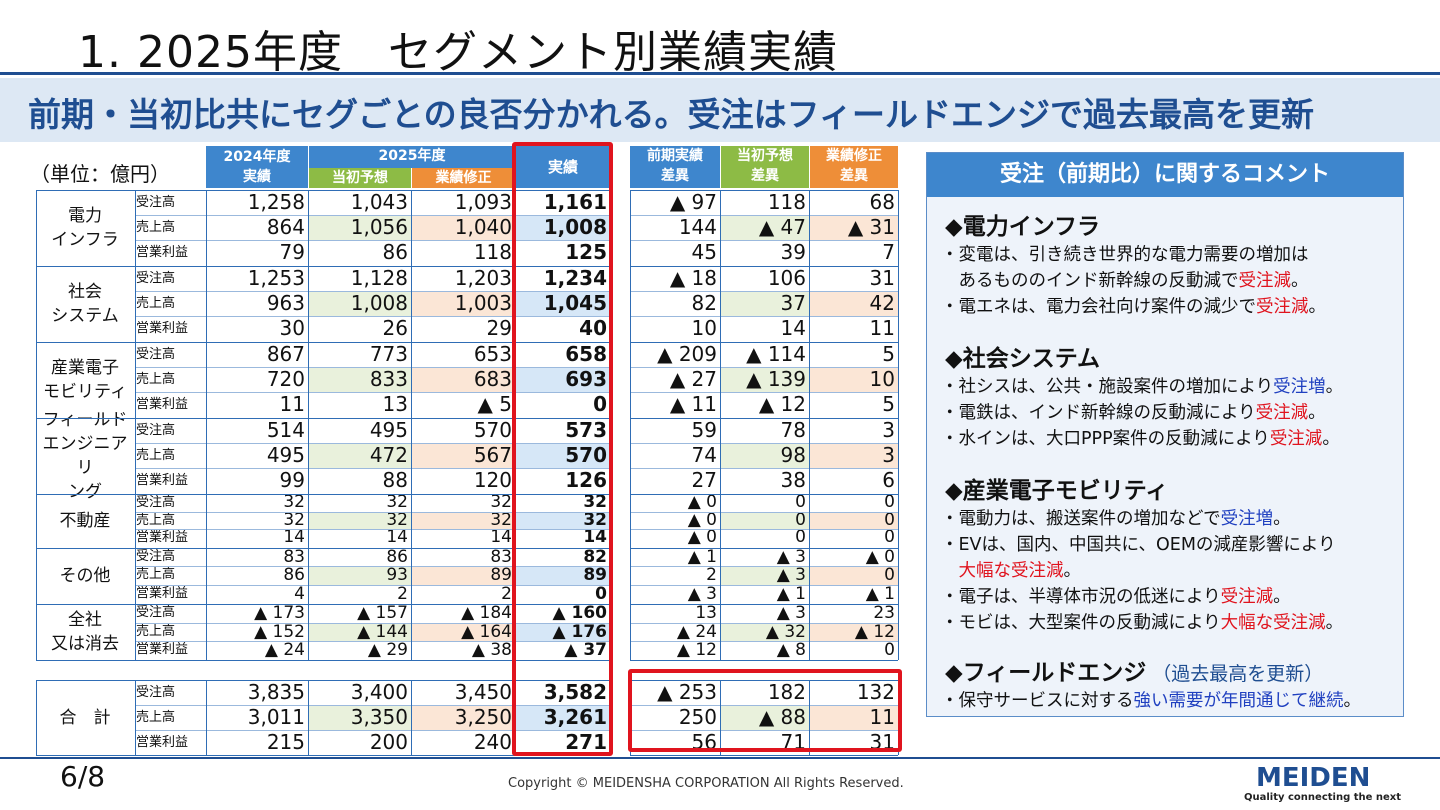 This screenshot has height=810, width=1440. I want to click on diff-cell: 250, so click(697, 717).